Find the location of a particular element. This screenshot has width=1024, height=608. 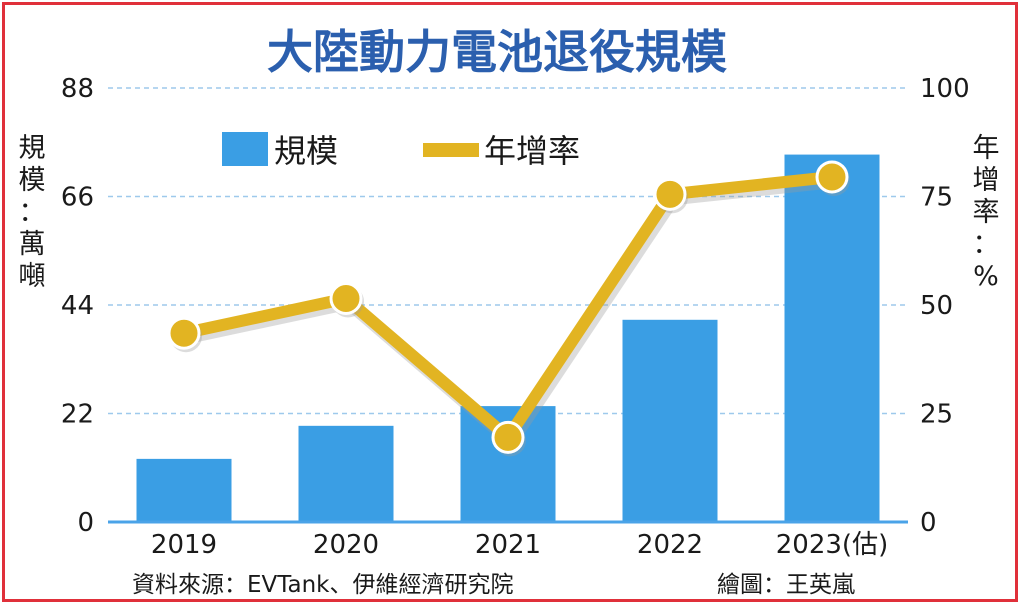

source-text: 資料來源：EVTank、伊維經濟研究院 is located at coordinates (323, 585).